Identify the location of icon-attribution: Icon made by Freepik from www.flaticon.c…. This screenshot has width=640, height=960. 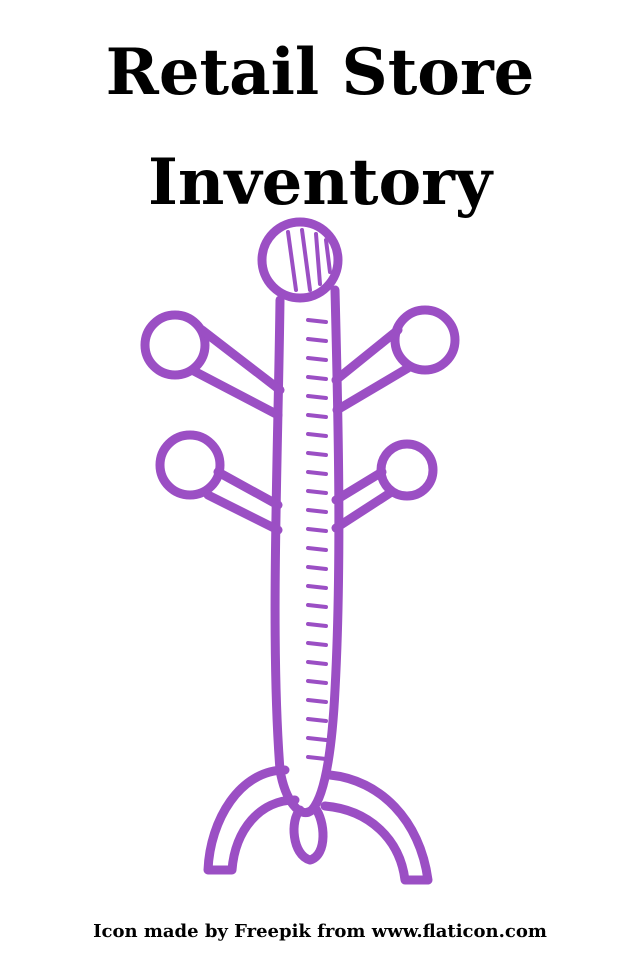
(320, 931).